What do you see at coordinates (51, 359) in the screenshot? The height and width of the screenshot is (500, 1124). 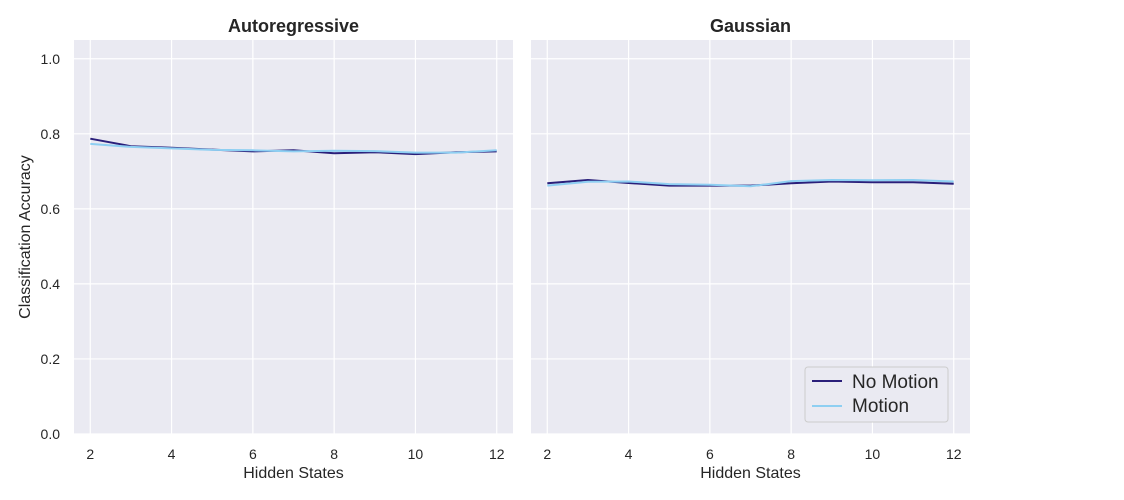 I see `y-tick-label: 0.2` at bounding box center [51, 359].